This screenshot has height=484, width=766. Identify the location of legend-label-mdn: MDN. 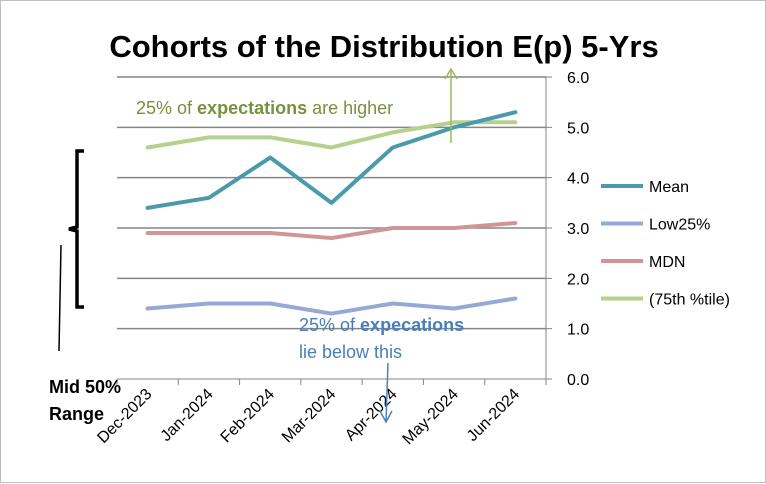
(667, 262).